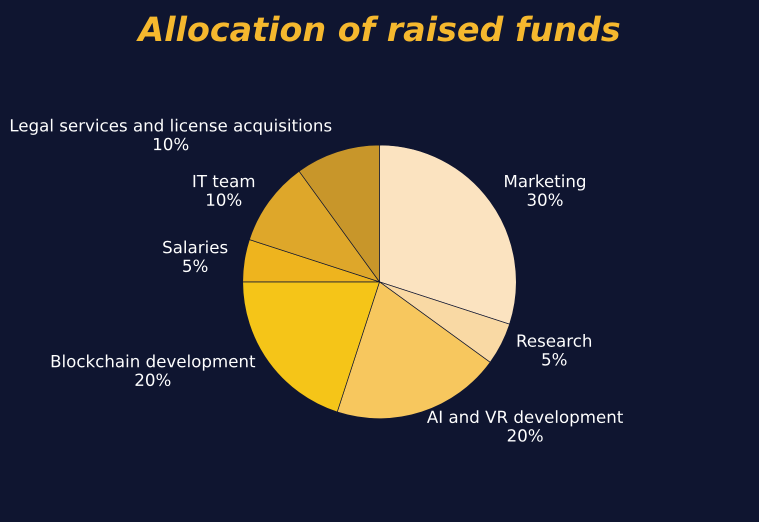  I want to click on slice-label: Blockchain development, so click(154, 362).